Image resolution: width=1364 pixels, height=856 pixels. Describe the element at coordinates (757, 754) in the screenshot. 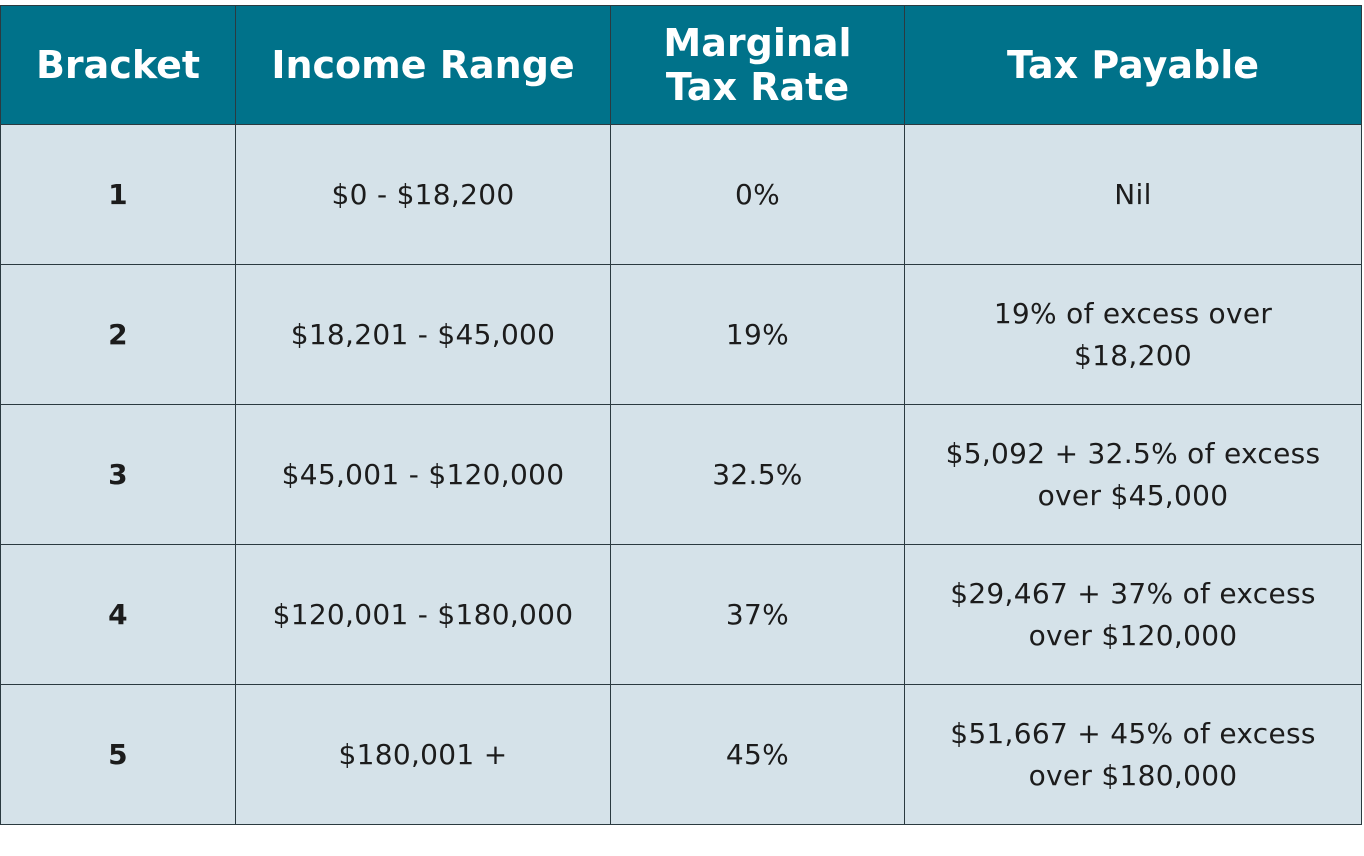

I see `table-cell: 45%` at that location.